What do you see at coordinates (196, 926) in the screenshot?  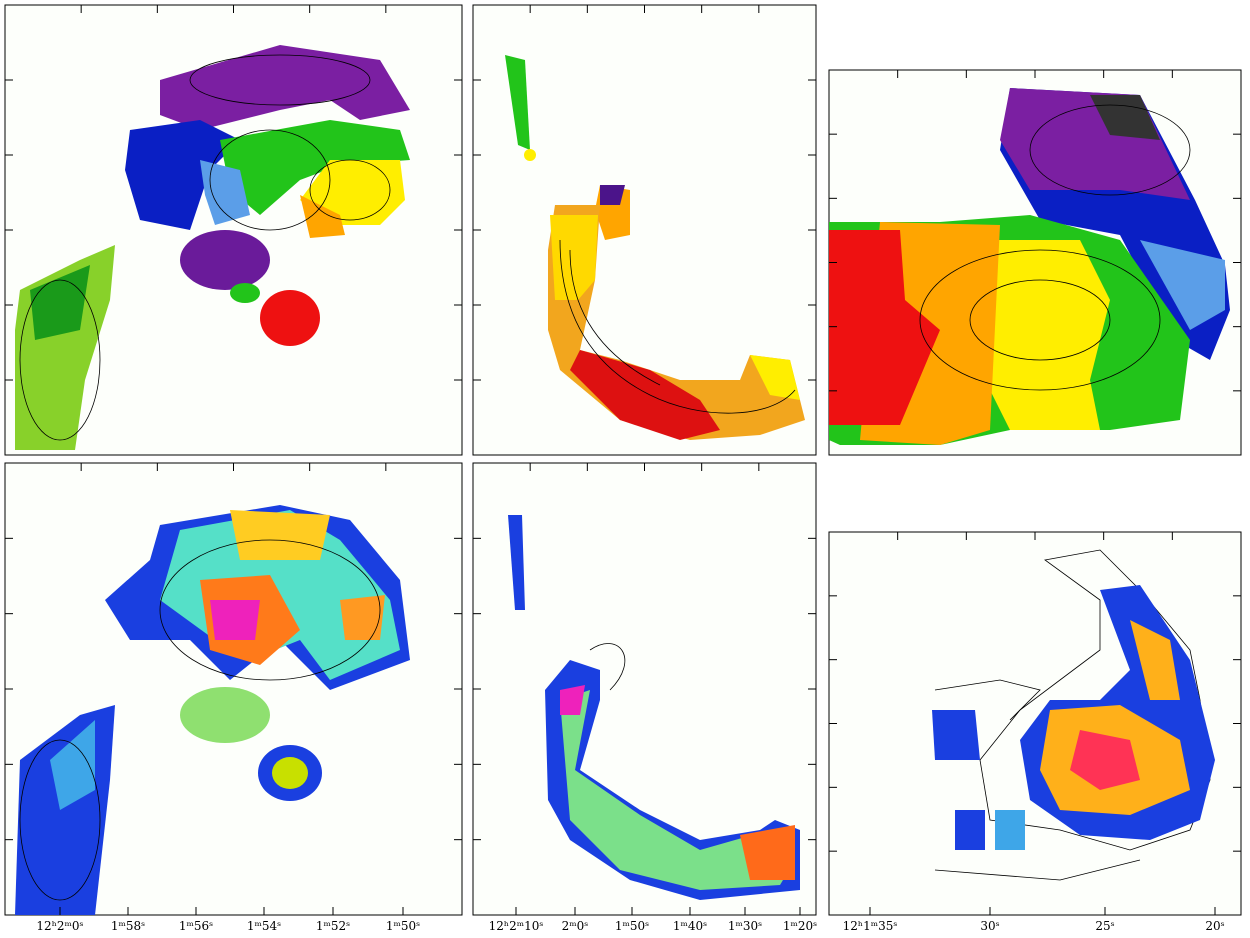 I see `x-tick-label: 1ᵐ56ˢ` at bounding box center [196, 926].